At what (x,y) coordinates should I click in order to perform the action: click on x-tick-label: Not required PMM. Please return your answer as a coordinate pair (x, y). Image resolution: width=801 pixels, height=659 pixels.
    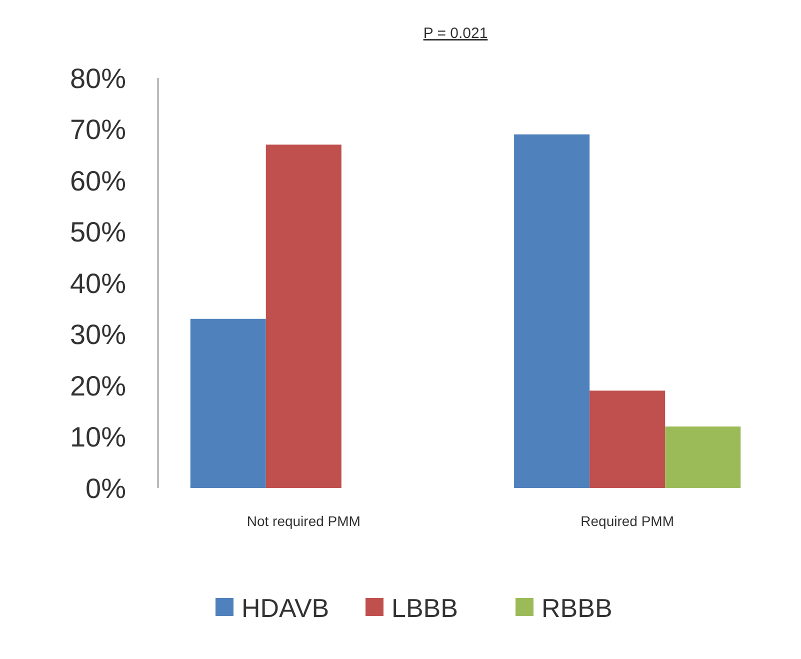
    Looking at the image, I should click on (303, 521).